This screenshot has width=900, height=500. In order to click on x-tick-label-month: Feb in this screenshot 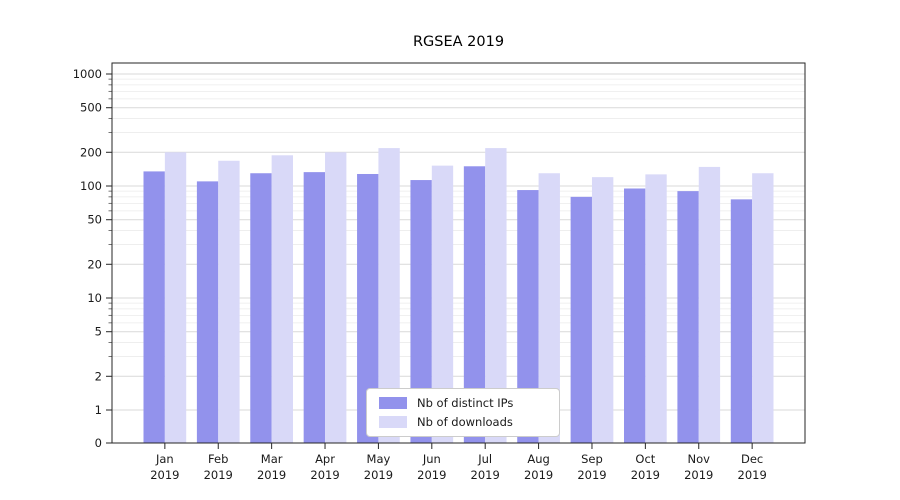, I will do `click(218, 459)`.